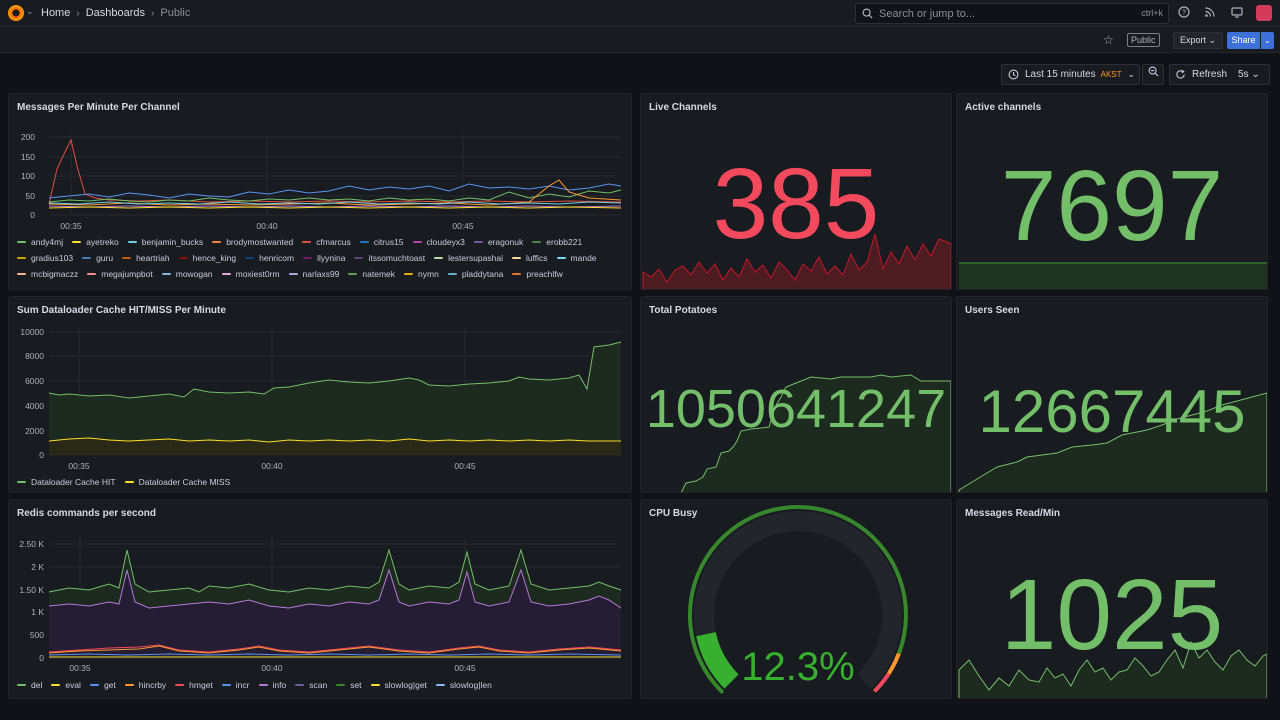 Image resolution: width=1280 pixels, height=720 pixels. What do you see at coordinates (267, 226) in the screenshot?
I see `x-tick: 00:40` at bounding box center [267, 226].